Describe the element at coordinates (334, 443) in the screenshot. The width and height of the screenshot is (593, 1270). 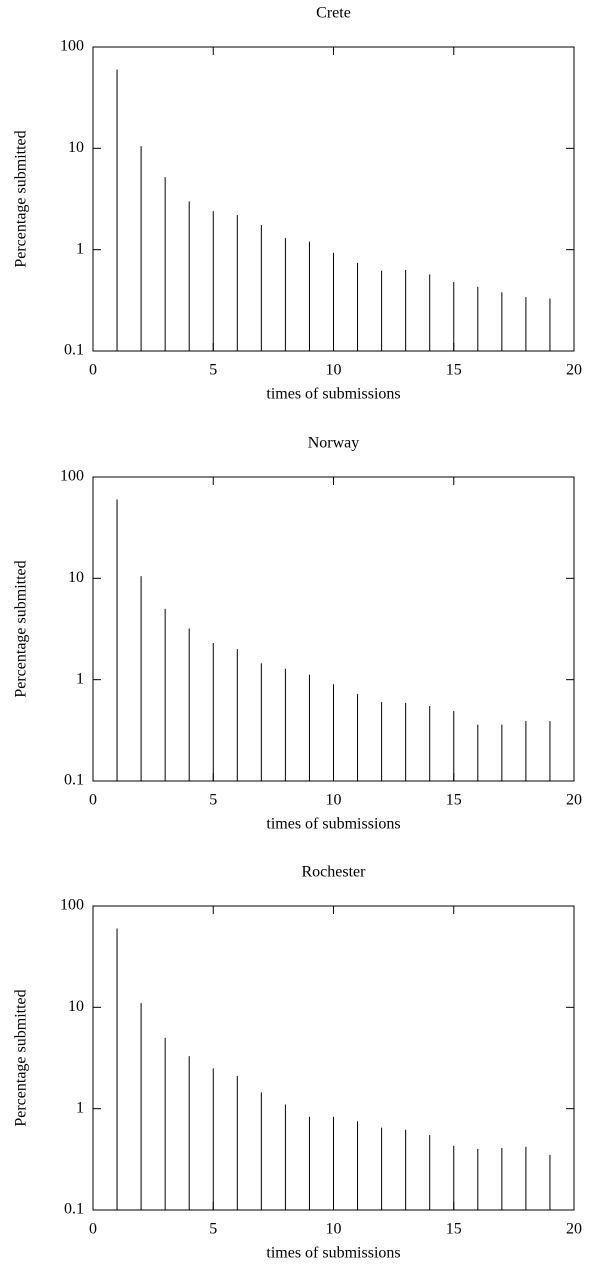
I see `chart-title: Norway` at that location.